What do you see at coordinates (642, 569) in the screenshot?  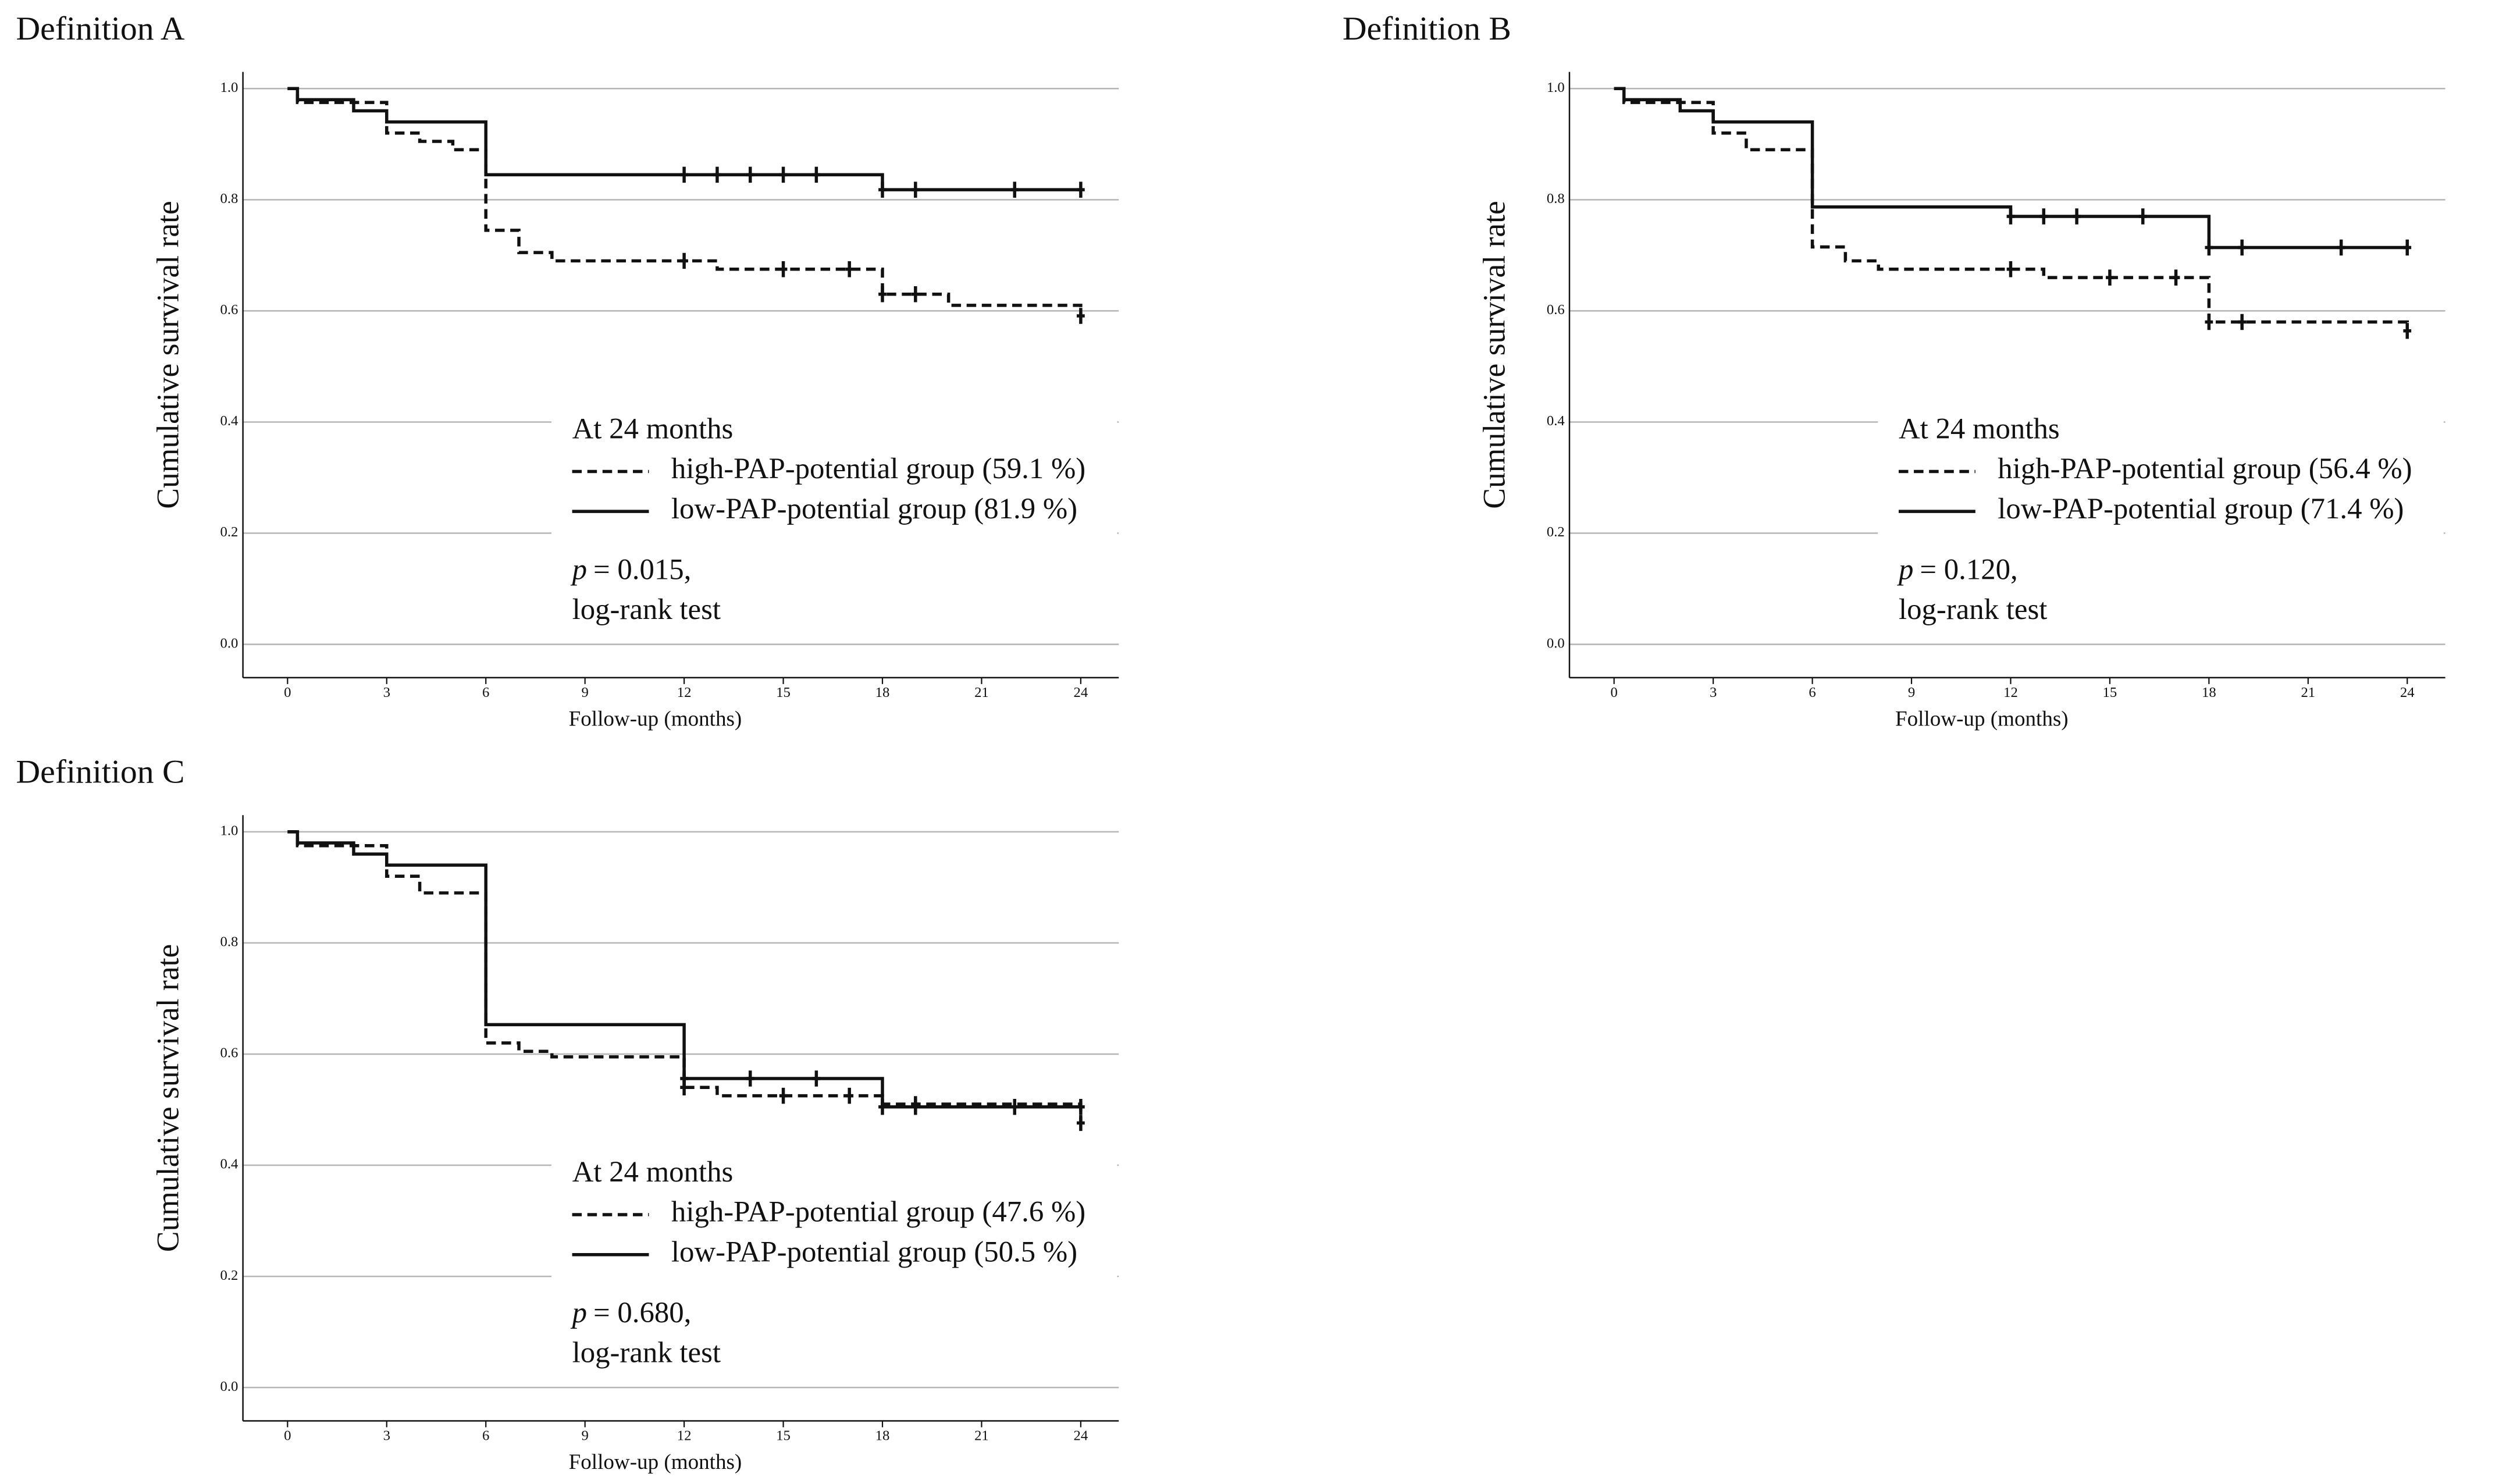 I see `p-value-text: = 0.015,` at bounding box center [642, 569].